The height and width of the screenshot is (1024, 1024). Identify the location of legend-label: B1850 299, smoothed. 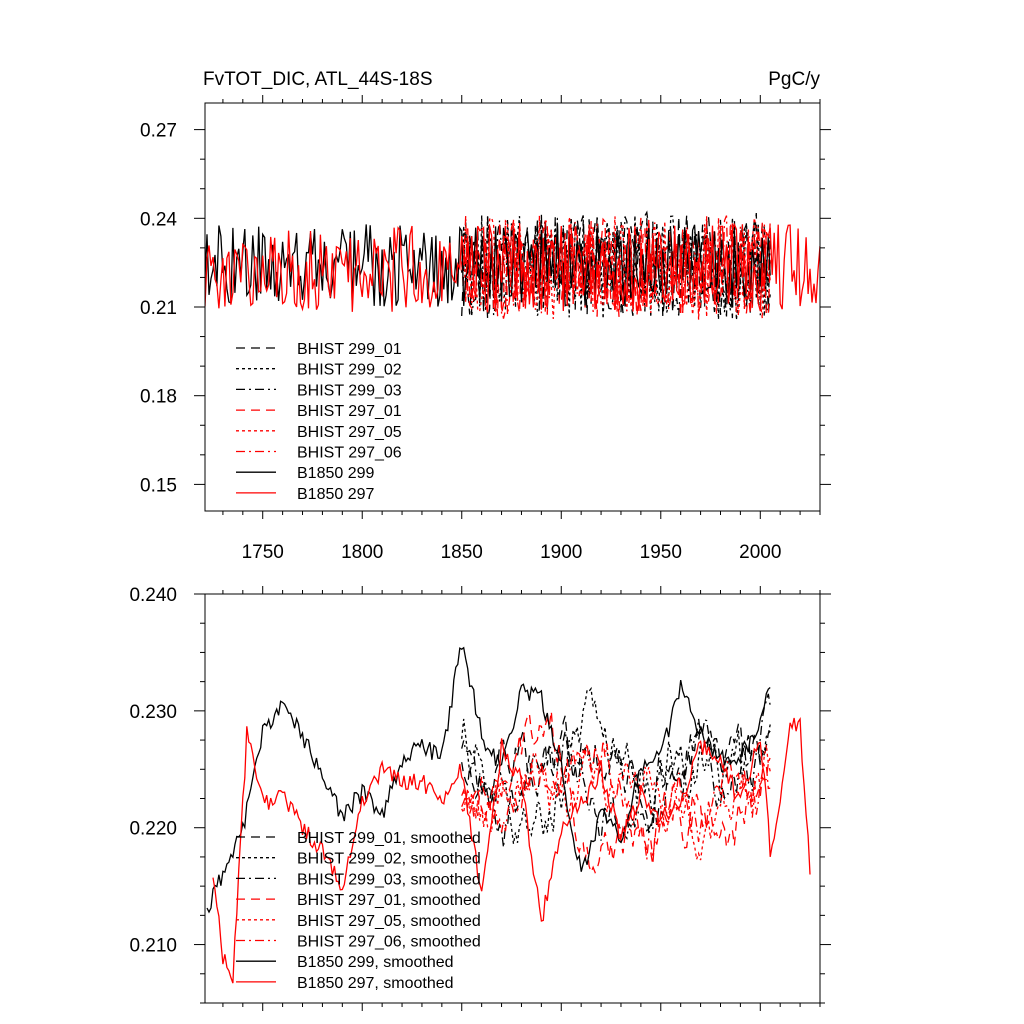
(375, 962).